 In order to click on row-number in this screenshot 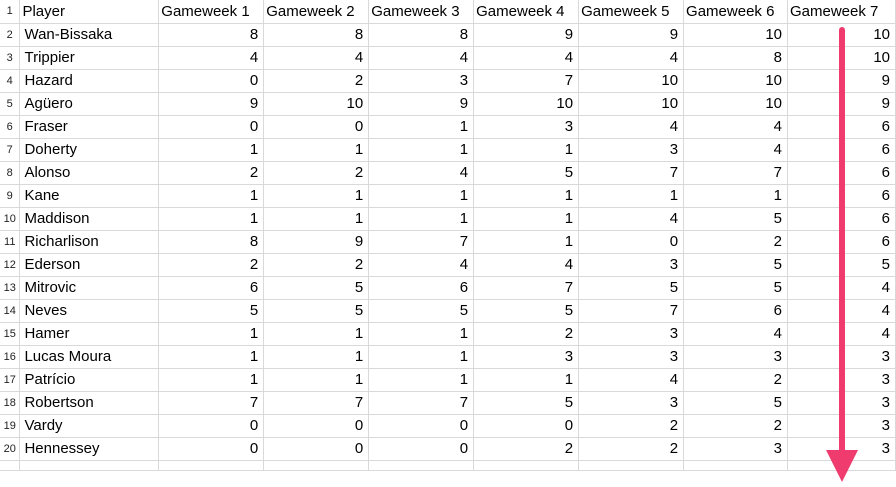, I will do `click(10, 465)`.